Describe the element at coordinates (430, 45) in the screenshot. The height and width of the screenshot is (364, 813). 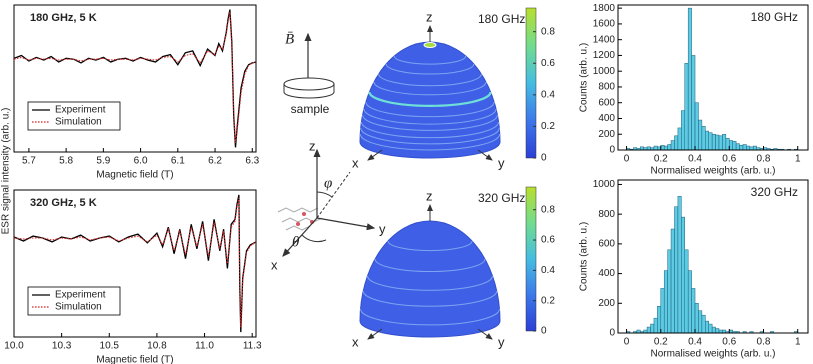
I see `hemisphere-cap` at that location.